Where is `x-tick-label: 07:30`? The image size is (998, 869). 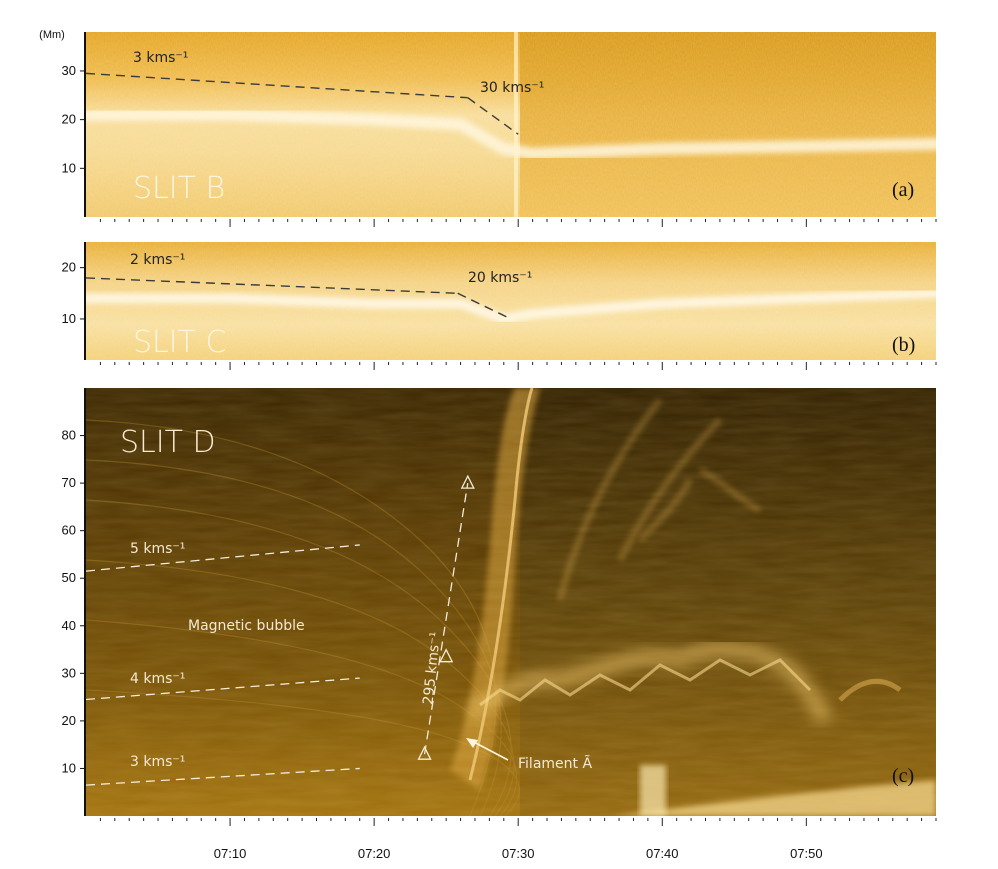 x-tick-label: 07:30 is located at coordinates (518, 853).